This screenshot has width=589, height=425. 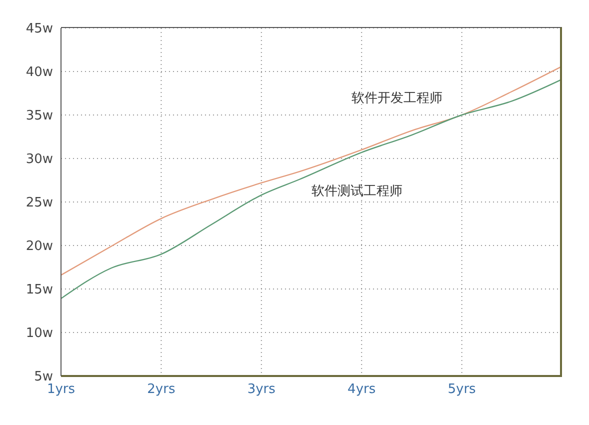 I want to click on y-tick-label: 20w, so click(x=40, y=246).